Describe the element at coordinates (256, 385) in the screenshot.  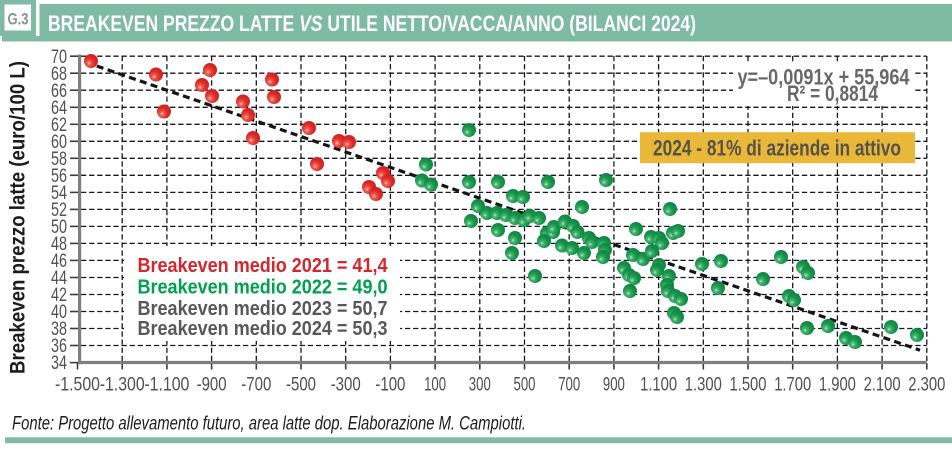
I see `svg-text: -700` at that location.